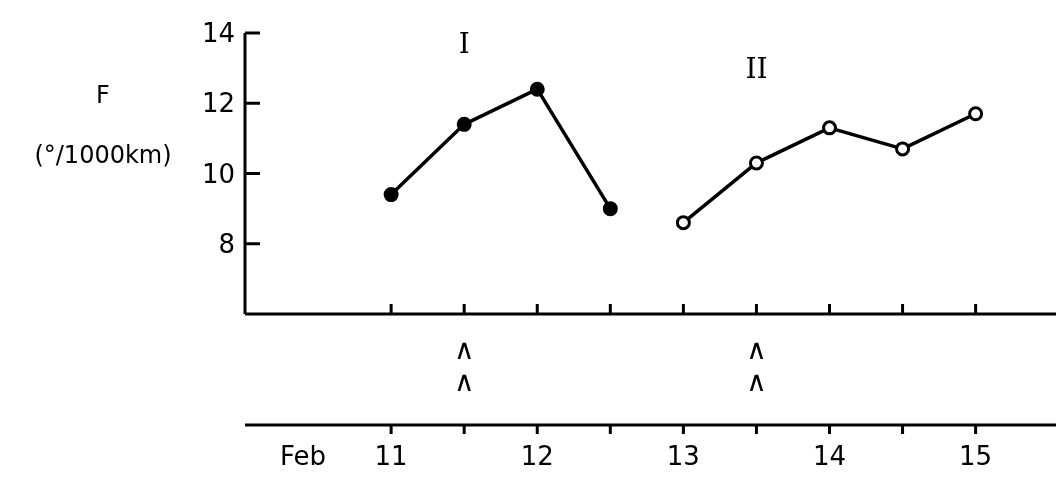 Image resolution: width=1064 pixels, height=482 pixels. What do you see at coordinates (226, 243) in the screenshot?
I see `y-tick-label: 8` at bounding box center [226, 243].